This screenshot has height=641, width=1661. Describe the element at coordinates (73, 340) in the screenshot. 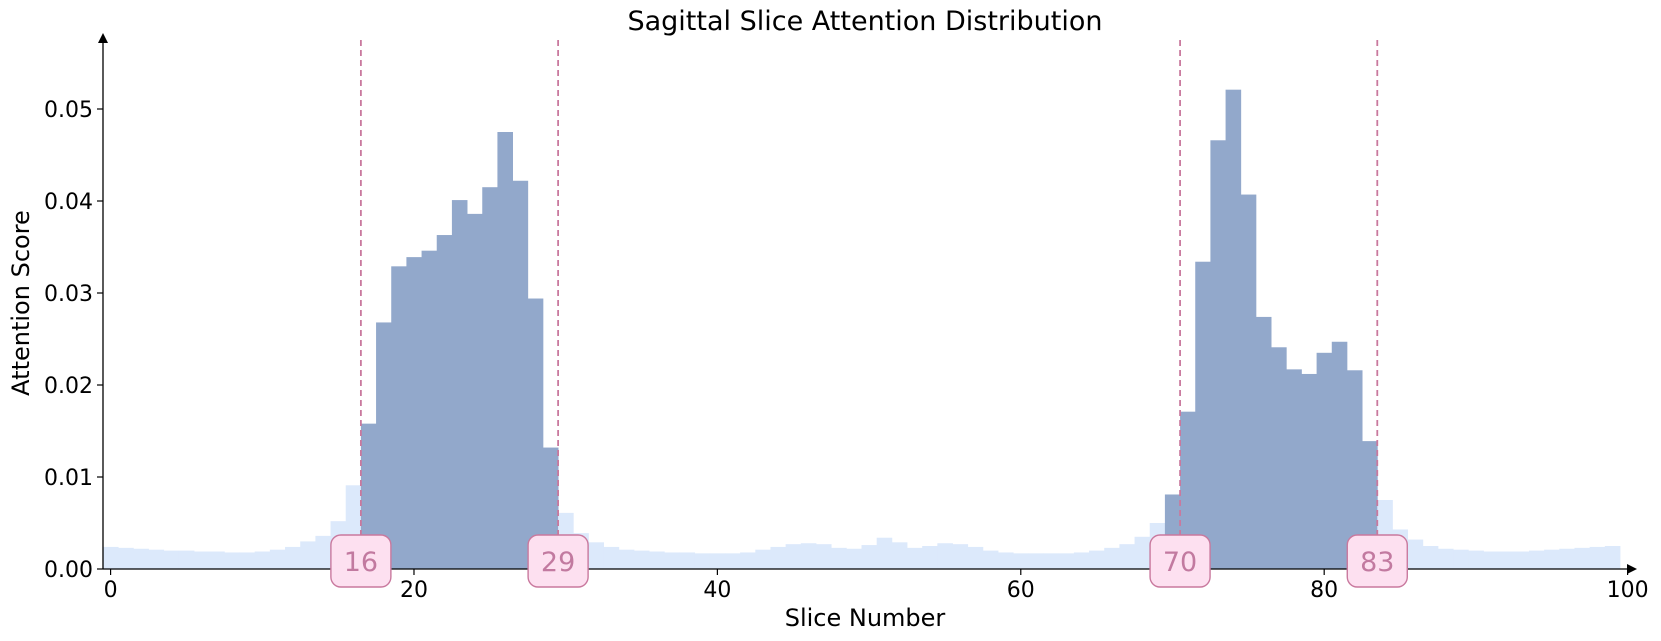

I see `y-ticks-group: 0.00 0.01 0.02 0.03 0.04 0.05` at that location.